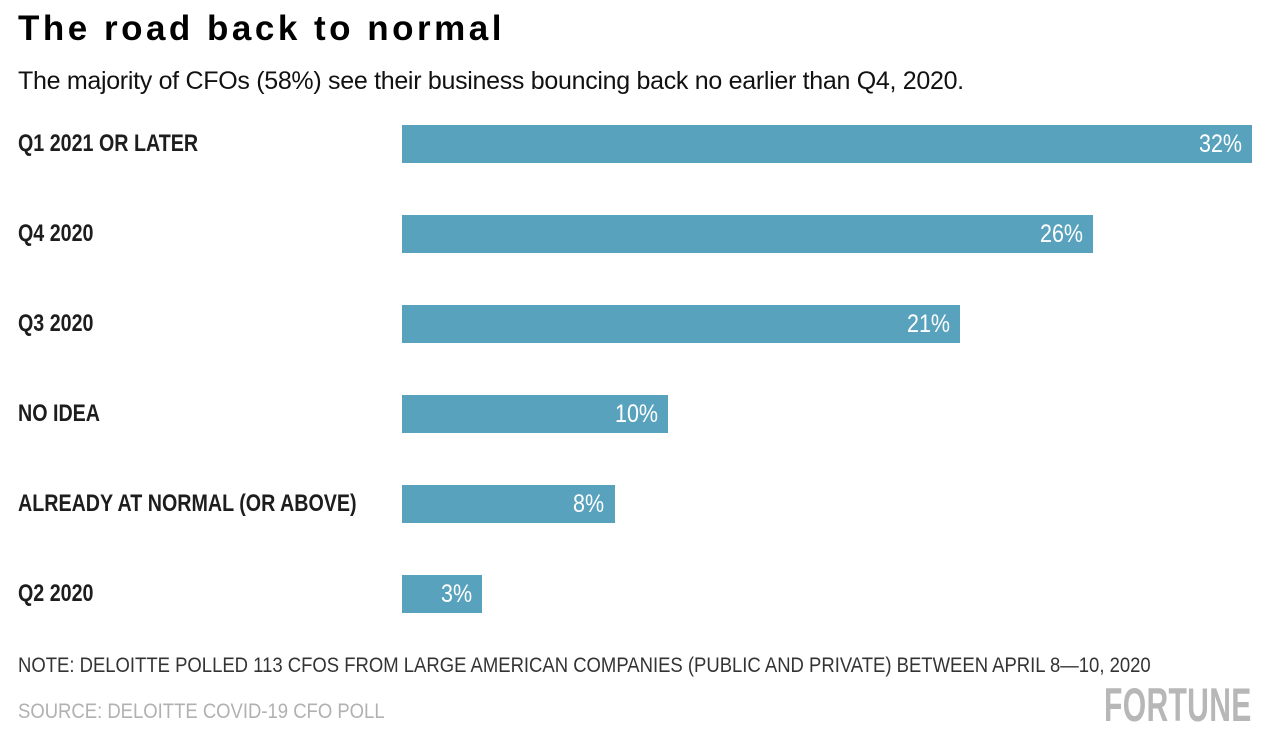 The image size is (1270, 750). I want to click on value-label: 32%, so click(1220, 143).